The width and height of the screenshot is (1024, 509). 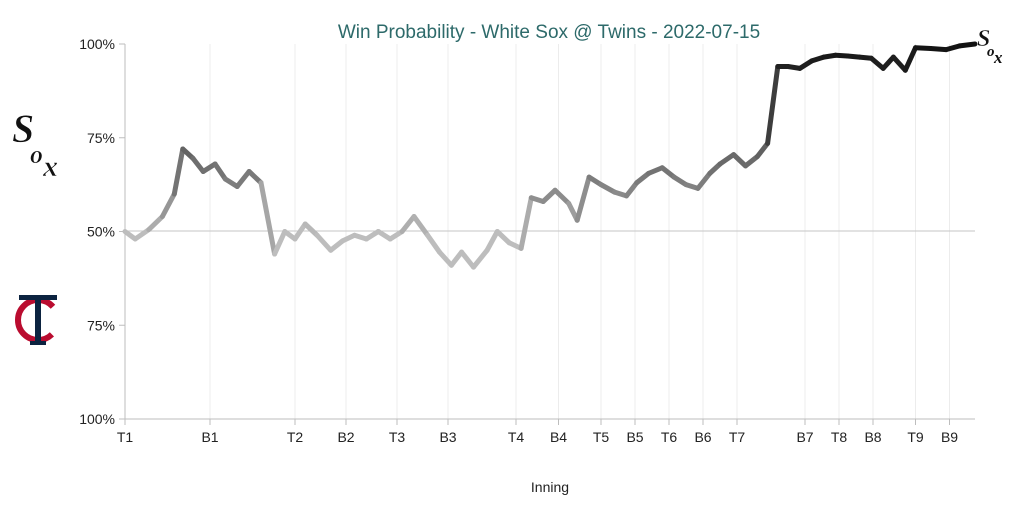 What do you see at coordinates (872, 437) in the screenshot?
I see `x-tick-label: B8` at bounding box center [872, 437].